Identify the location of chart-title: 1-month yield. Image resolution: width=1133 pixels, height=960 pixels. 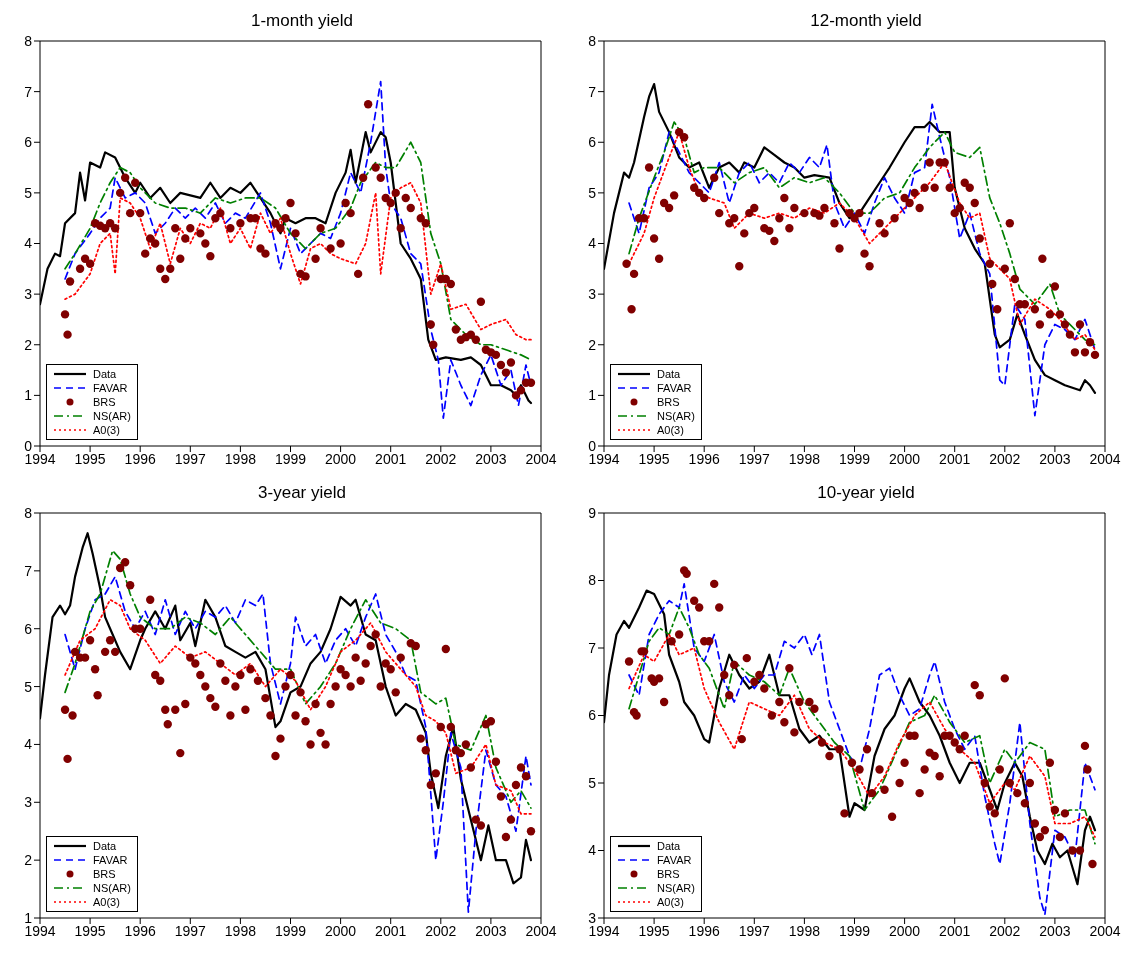
(302, 21).